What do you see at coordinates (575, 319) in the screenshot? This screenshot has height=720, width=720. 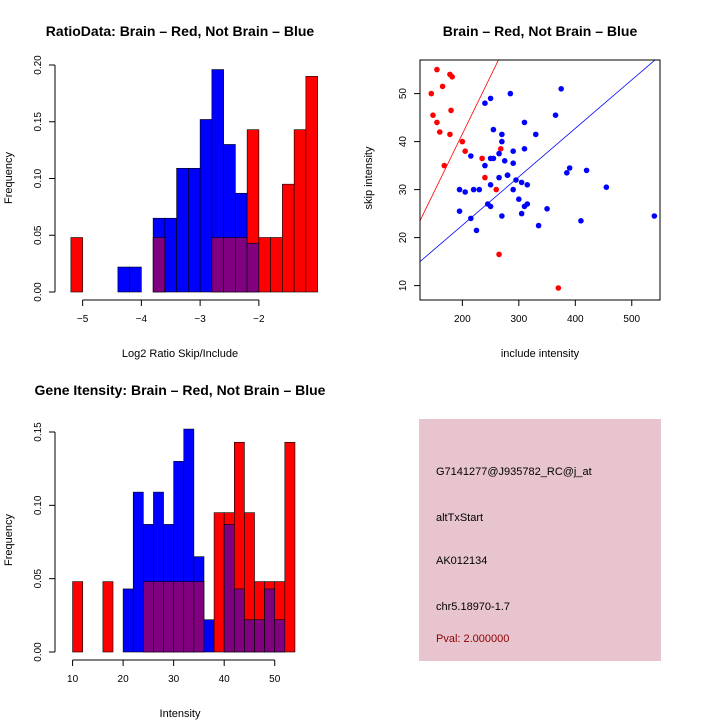 I see `scatter-x-tick-label: 400` at bounding box center [575, 319].